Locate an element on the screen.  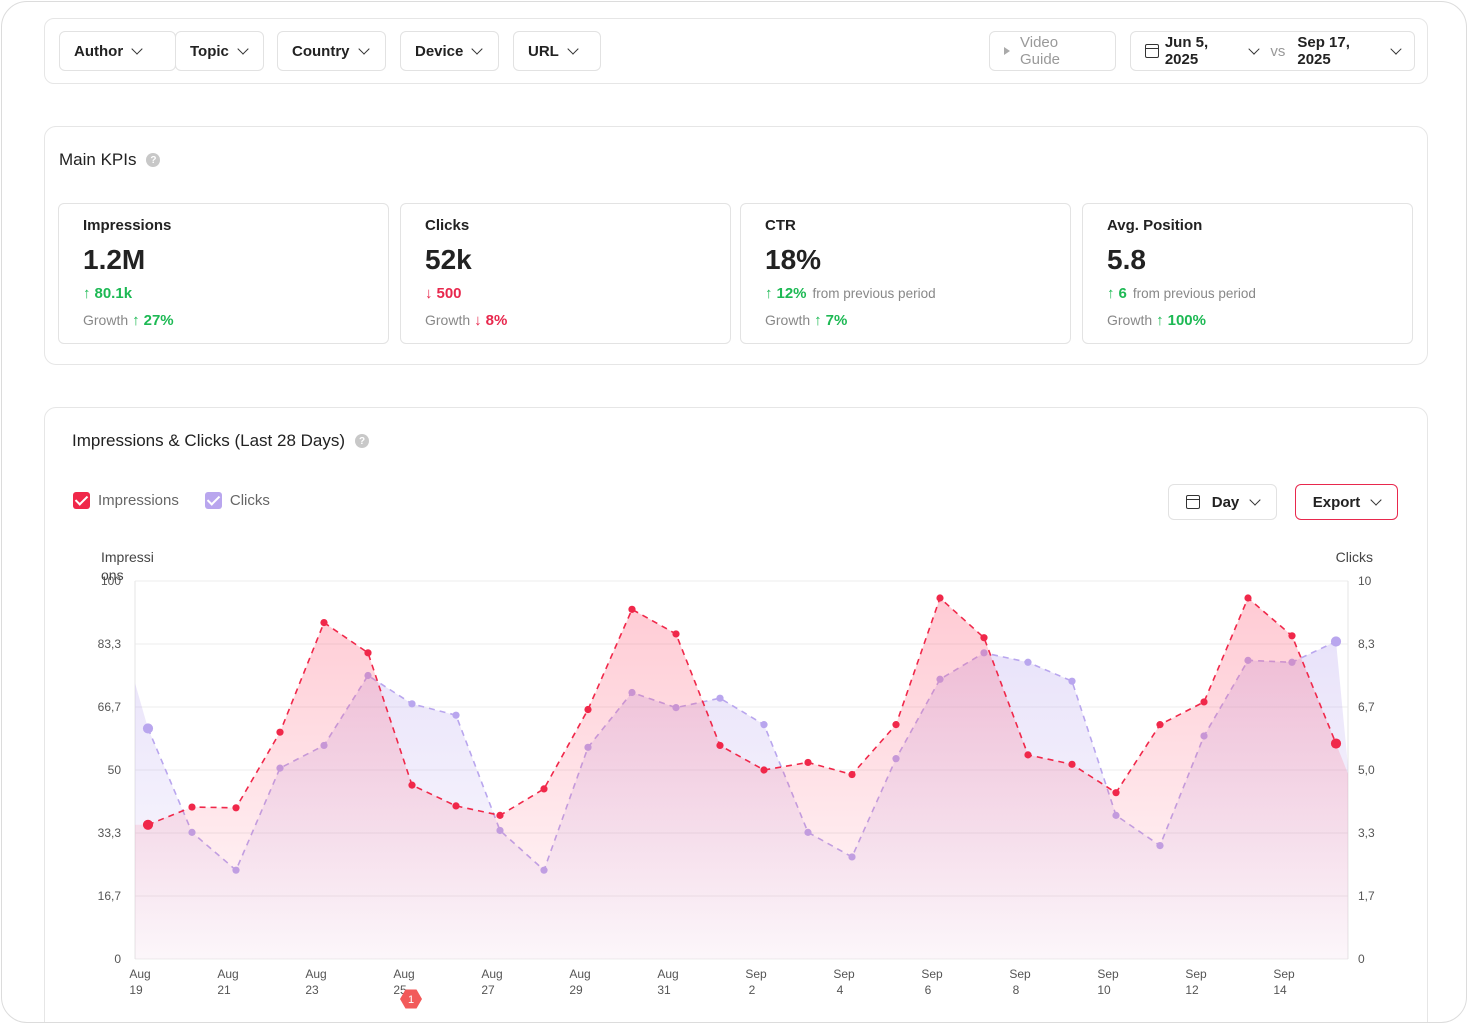
main-kpis-title-row: Main KPIs ? is located at coordinates (110, 160).